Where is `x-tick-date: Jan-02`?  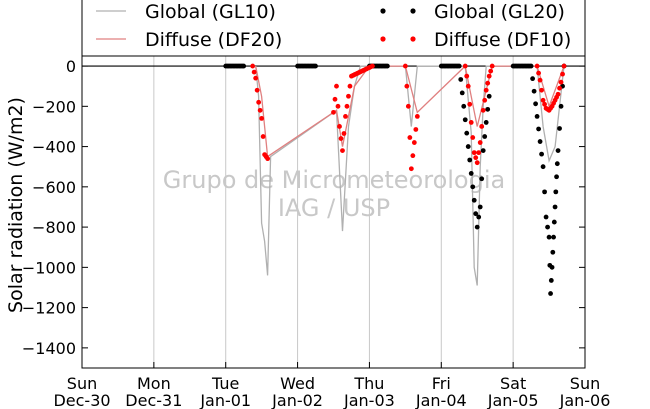 x-tick-date: Jan-02 is located at coordinates (297, 400).